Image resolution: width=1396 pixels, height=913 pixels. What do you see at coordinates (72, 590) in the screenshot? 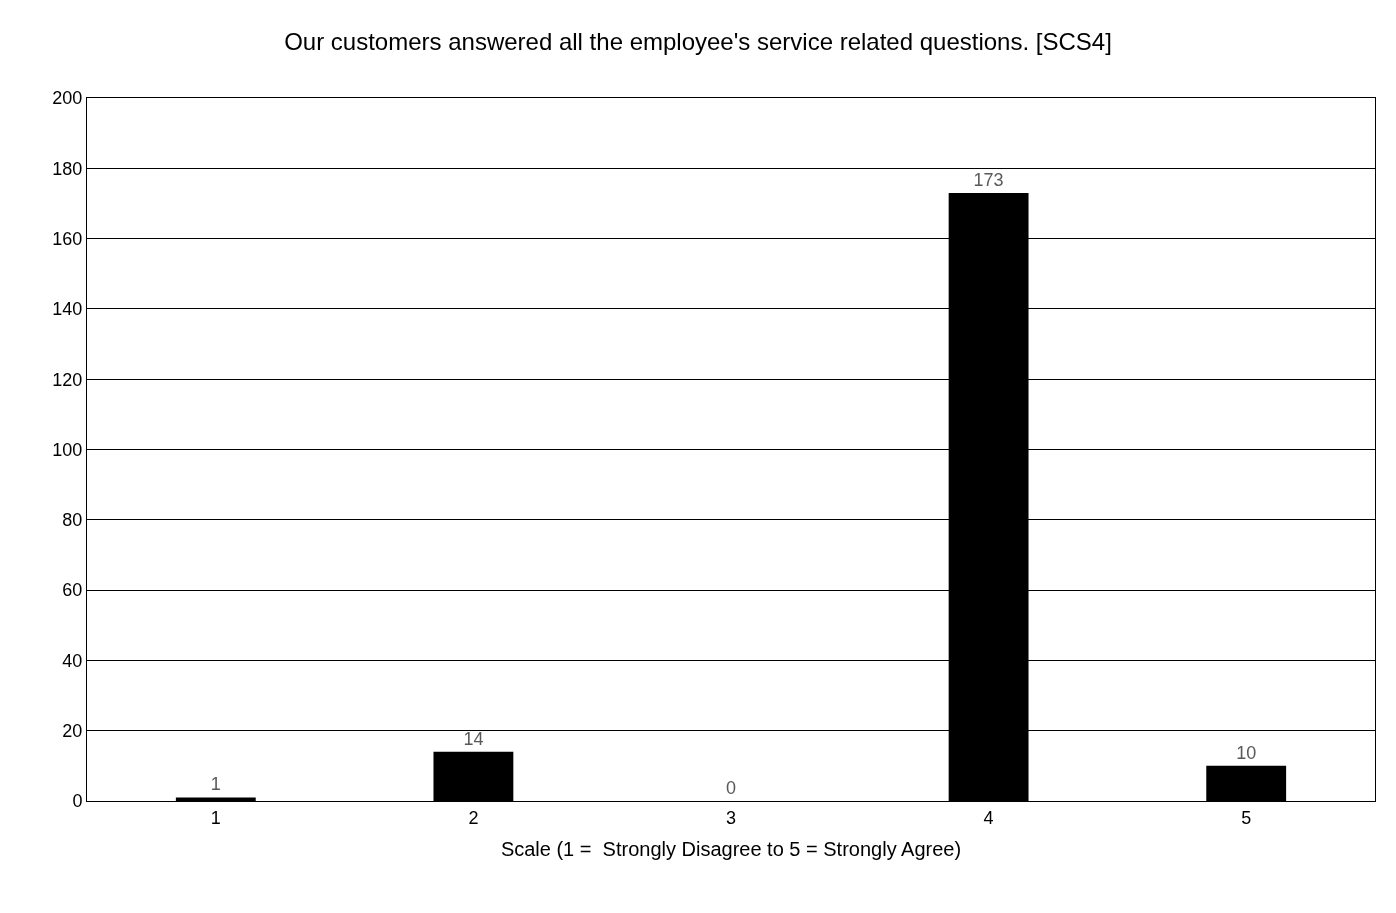
I see `y-tick-label: 60` at bounding box center [72, 590].